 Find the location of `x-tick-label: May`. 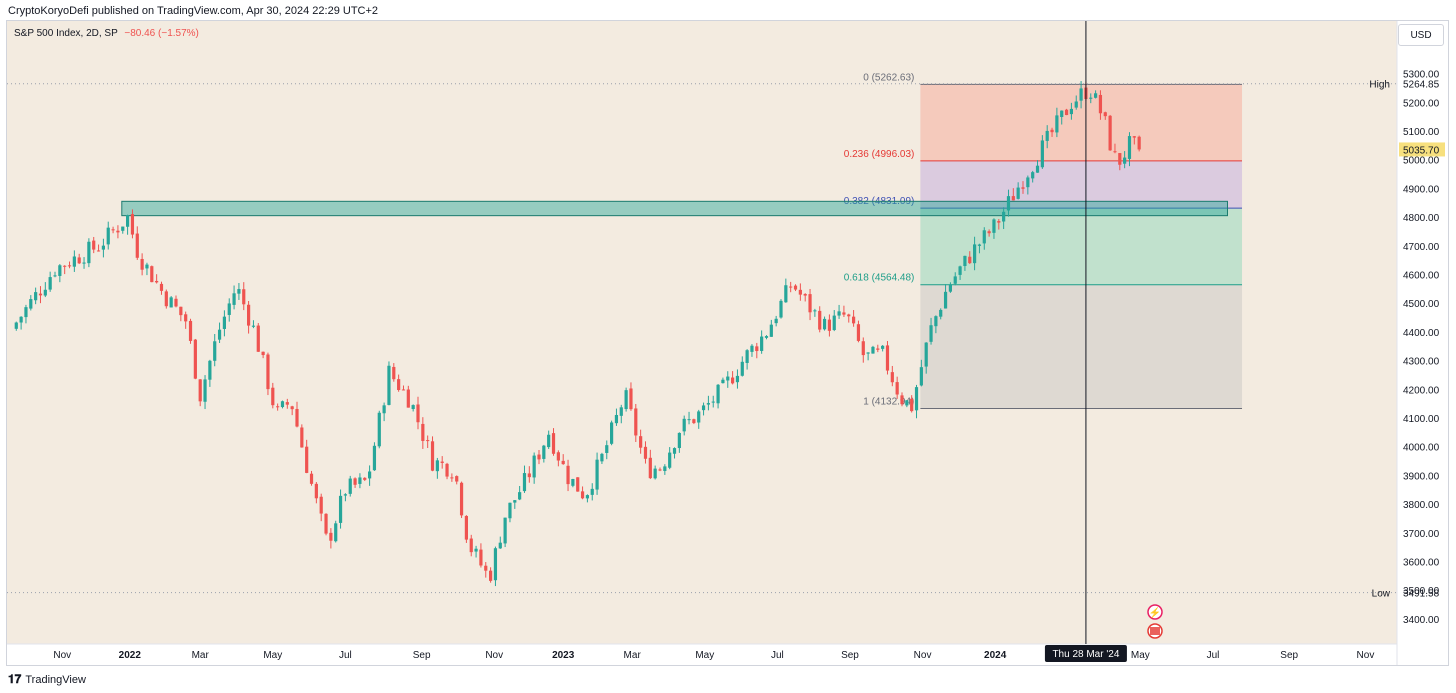

x-tick-label: May is located at coordinates (704, 655).